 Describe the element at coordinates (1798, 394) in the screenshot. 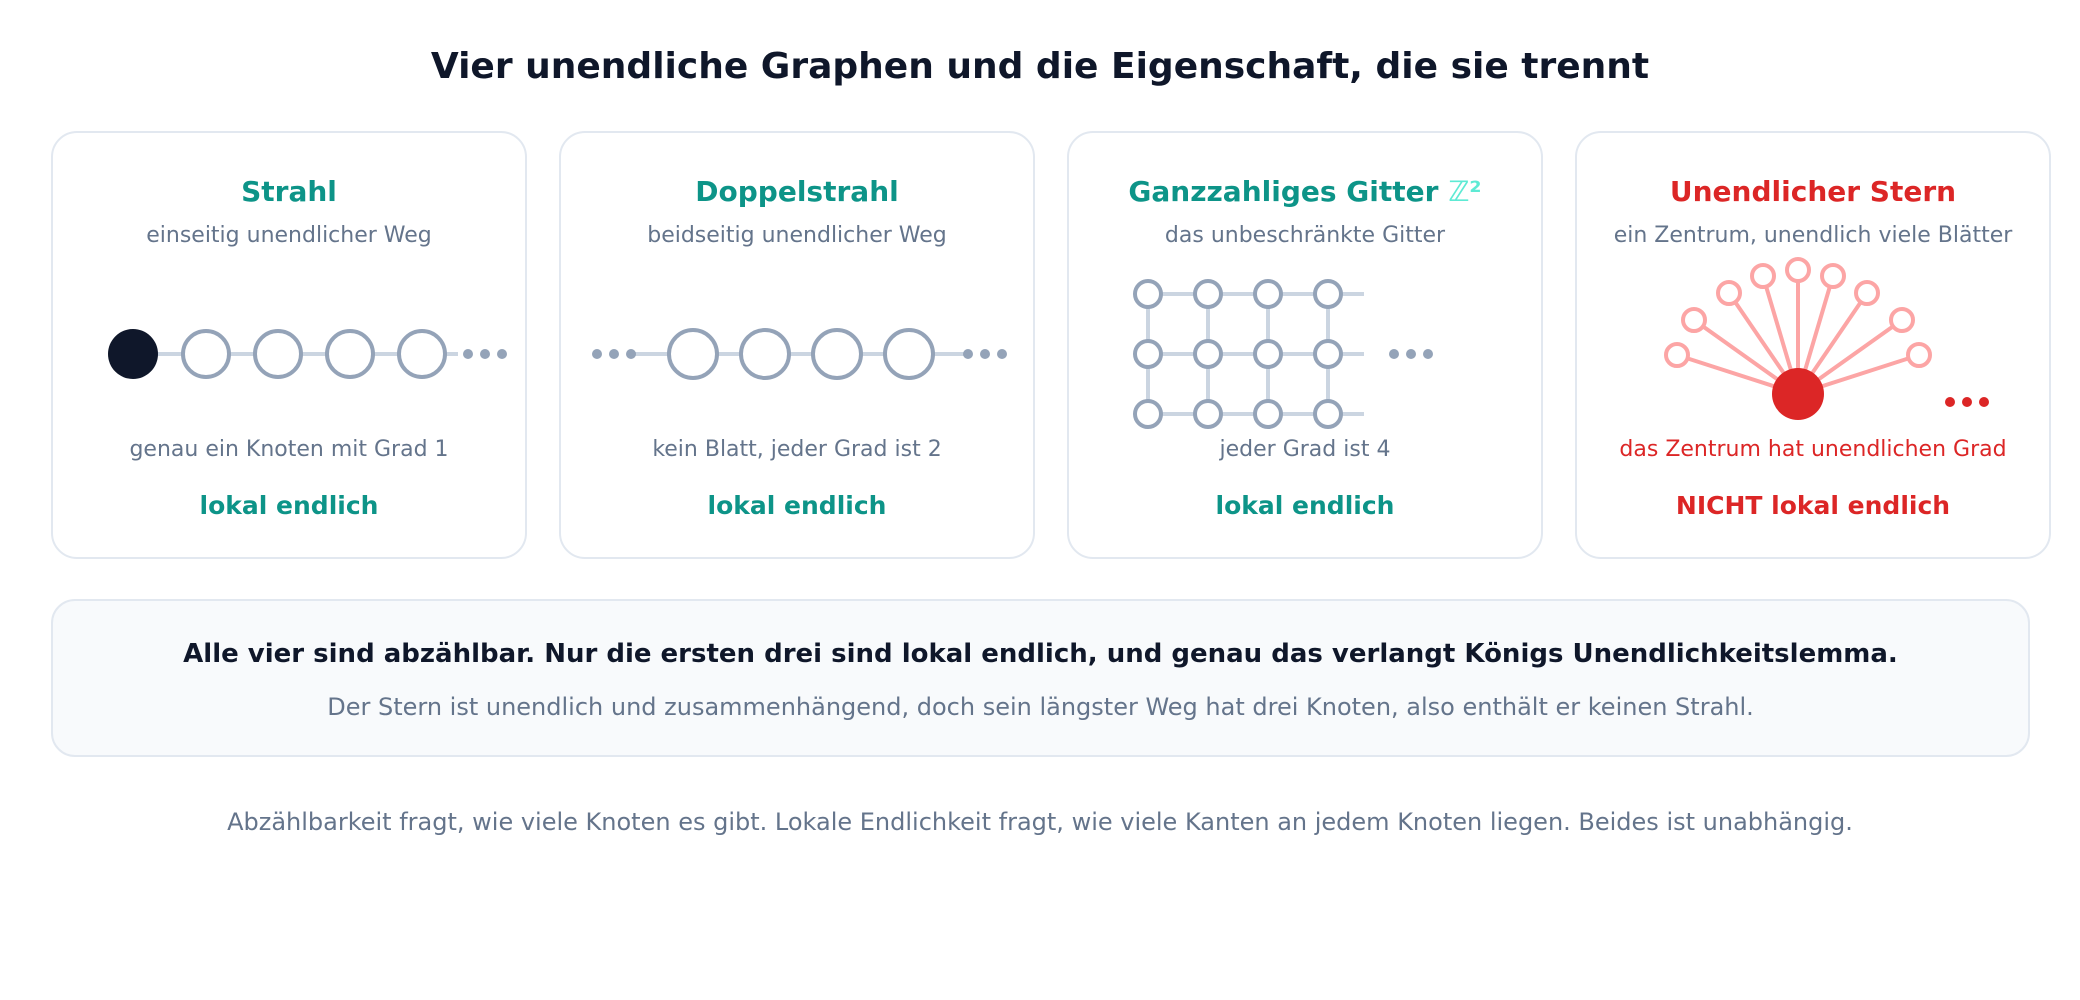

I see `star-center-node` at that location.